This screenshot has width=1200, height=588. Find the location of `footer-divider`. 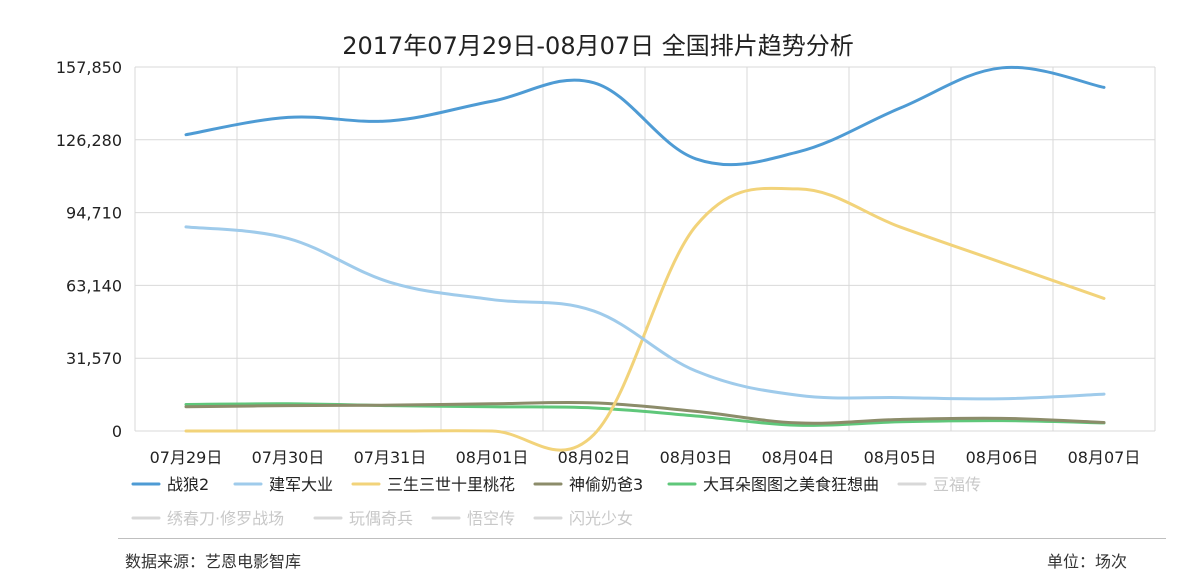

footer-divider is located at coordinates (642, 538).